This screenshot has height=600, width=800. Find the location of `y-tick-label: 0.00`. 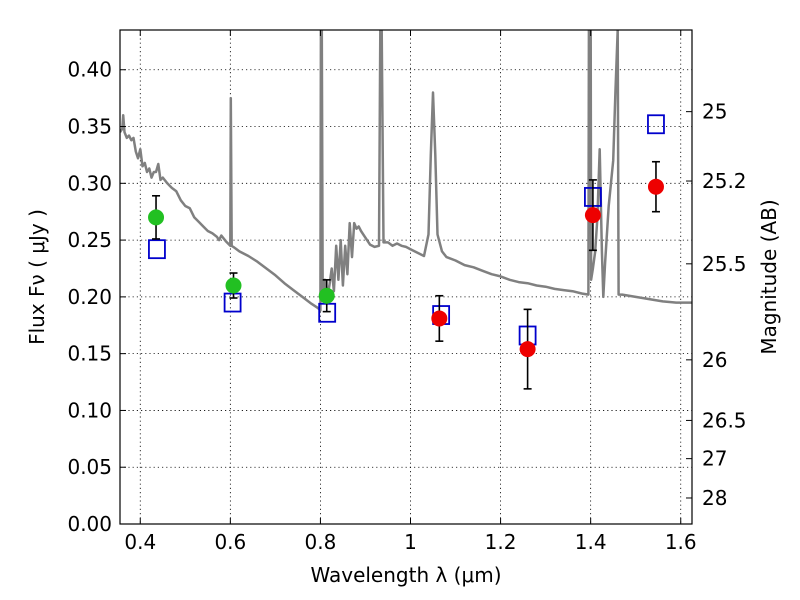

y-tick-label: 0.00 is located at coordinates (89, 524).